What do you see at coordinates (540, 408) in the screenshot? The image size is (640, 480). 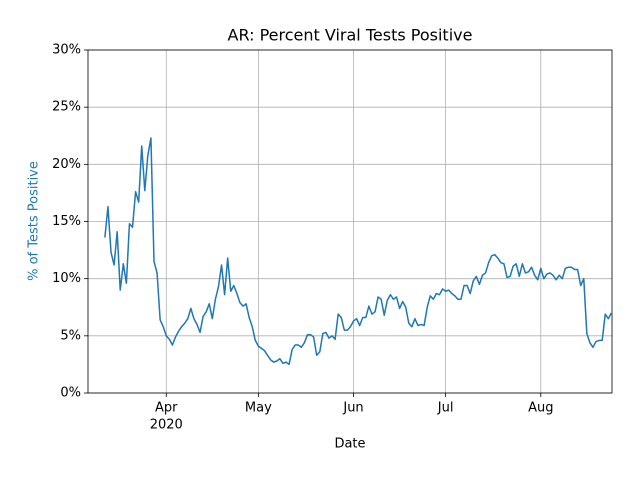 I see `x-tick-label: Aug` at bounding box center [540, 408].